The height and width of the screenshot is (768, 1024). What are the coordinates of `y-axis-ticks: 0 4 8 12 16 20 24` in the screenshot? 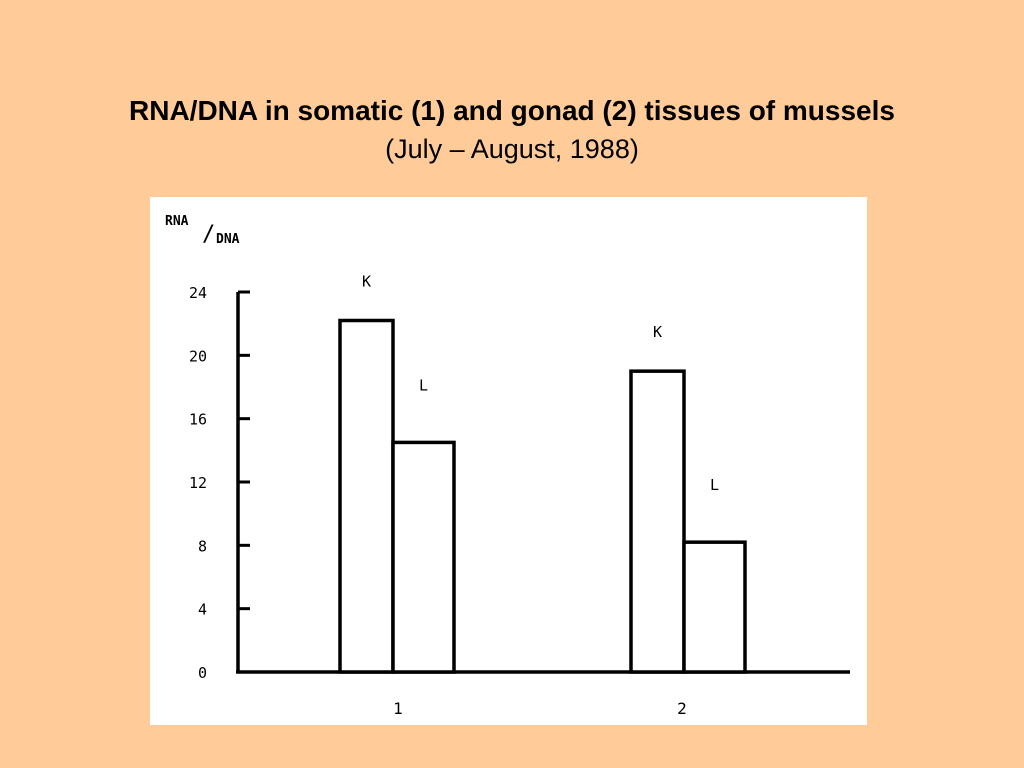 It's located at (219, 483).